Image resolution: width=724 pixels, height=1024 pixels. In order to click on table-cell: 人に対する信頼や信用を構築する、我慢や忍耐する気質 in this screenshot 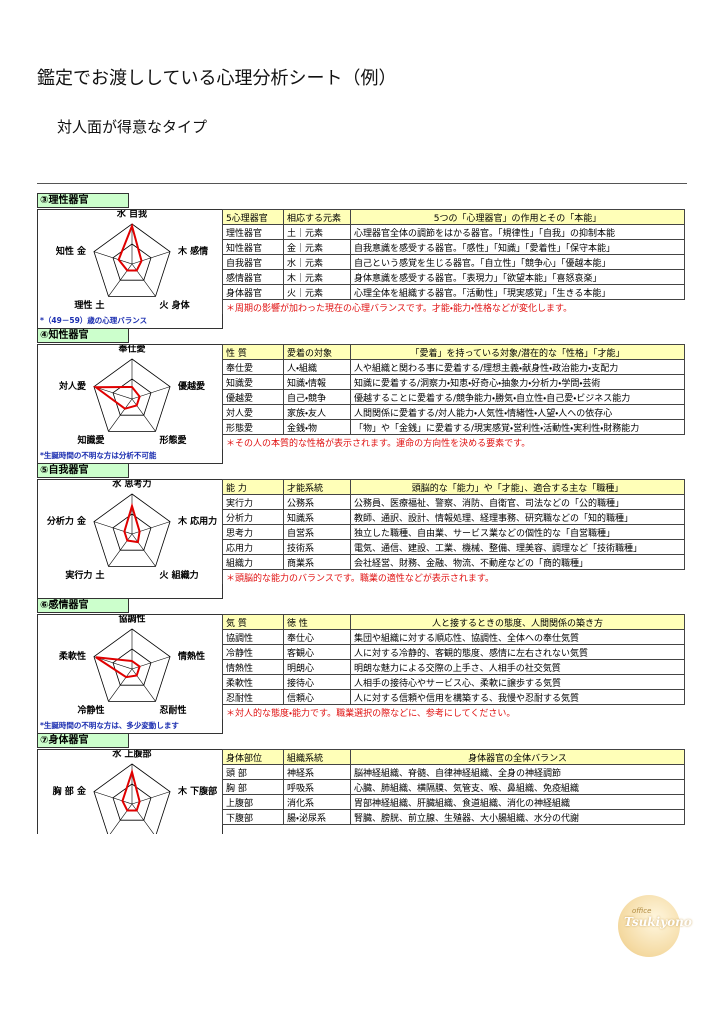, I will do `click(517, 697)`.